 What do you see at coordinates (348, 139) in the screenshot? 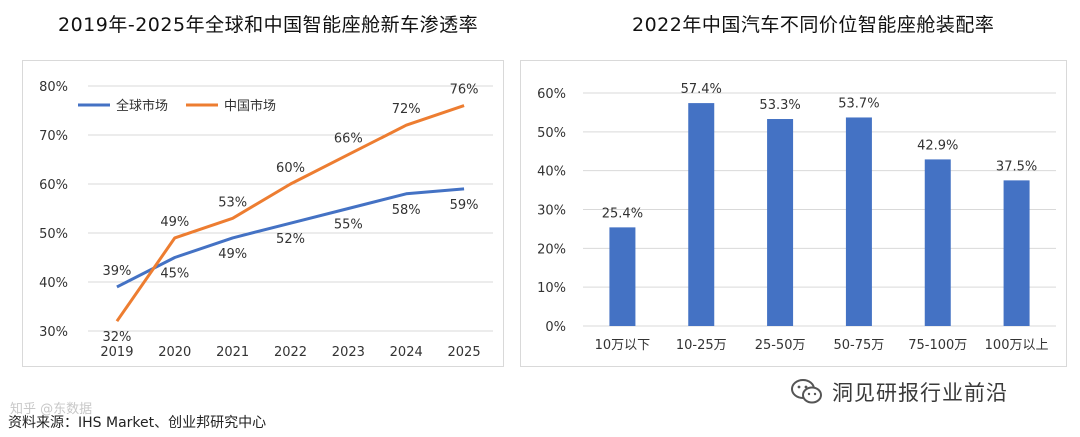
I see `data-label-2: 66%` at bounding box center [348, 139].